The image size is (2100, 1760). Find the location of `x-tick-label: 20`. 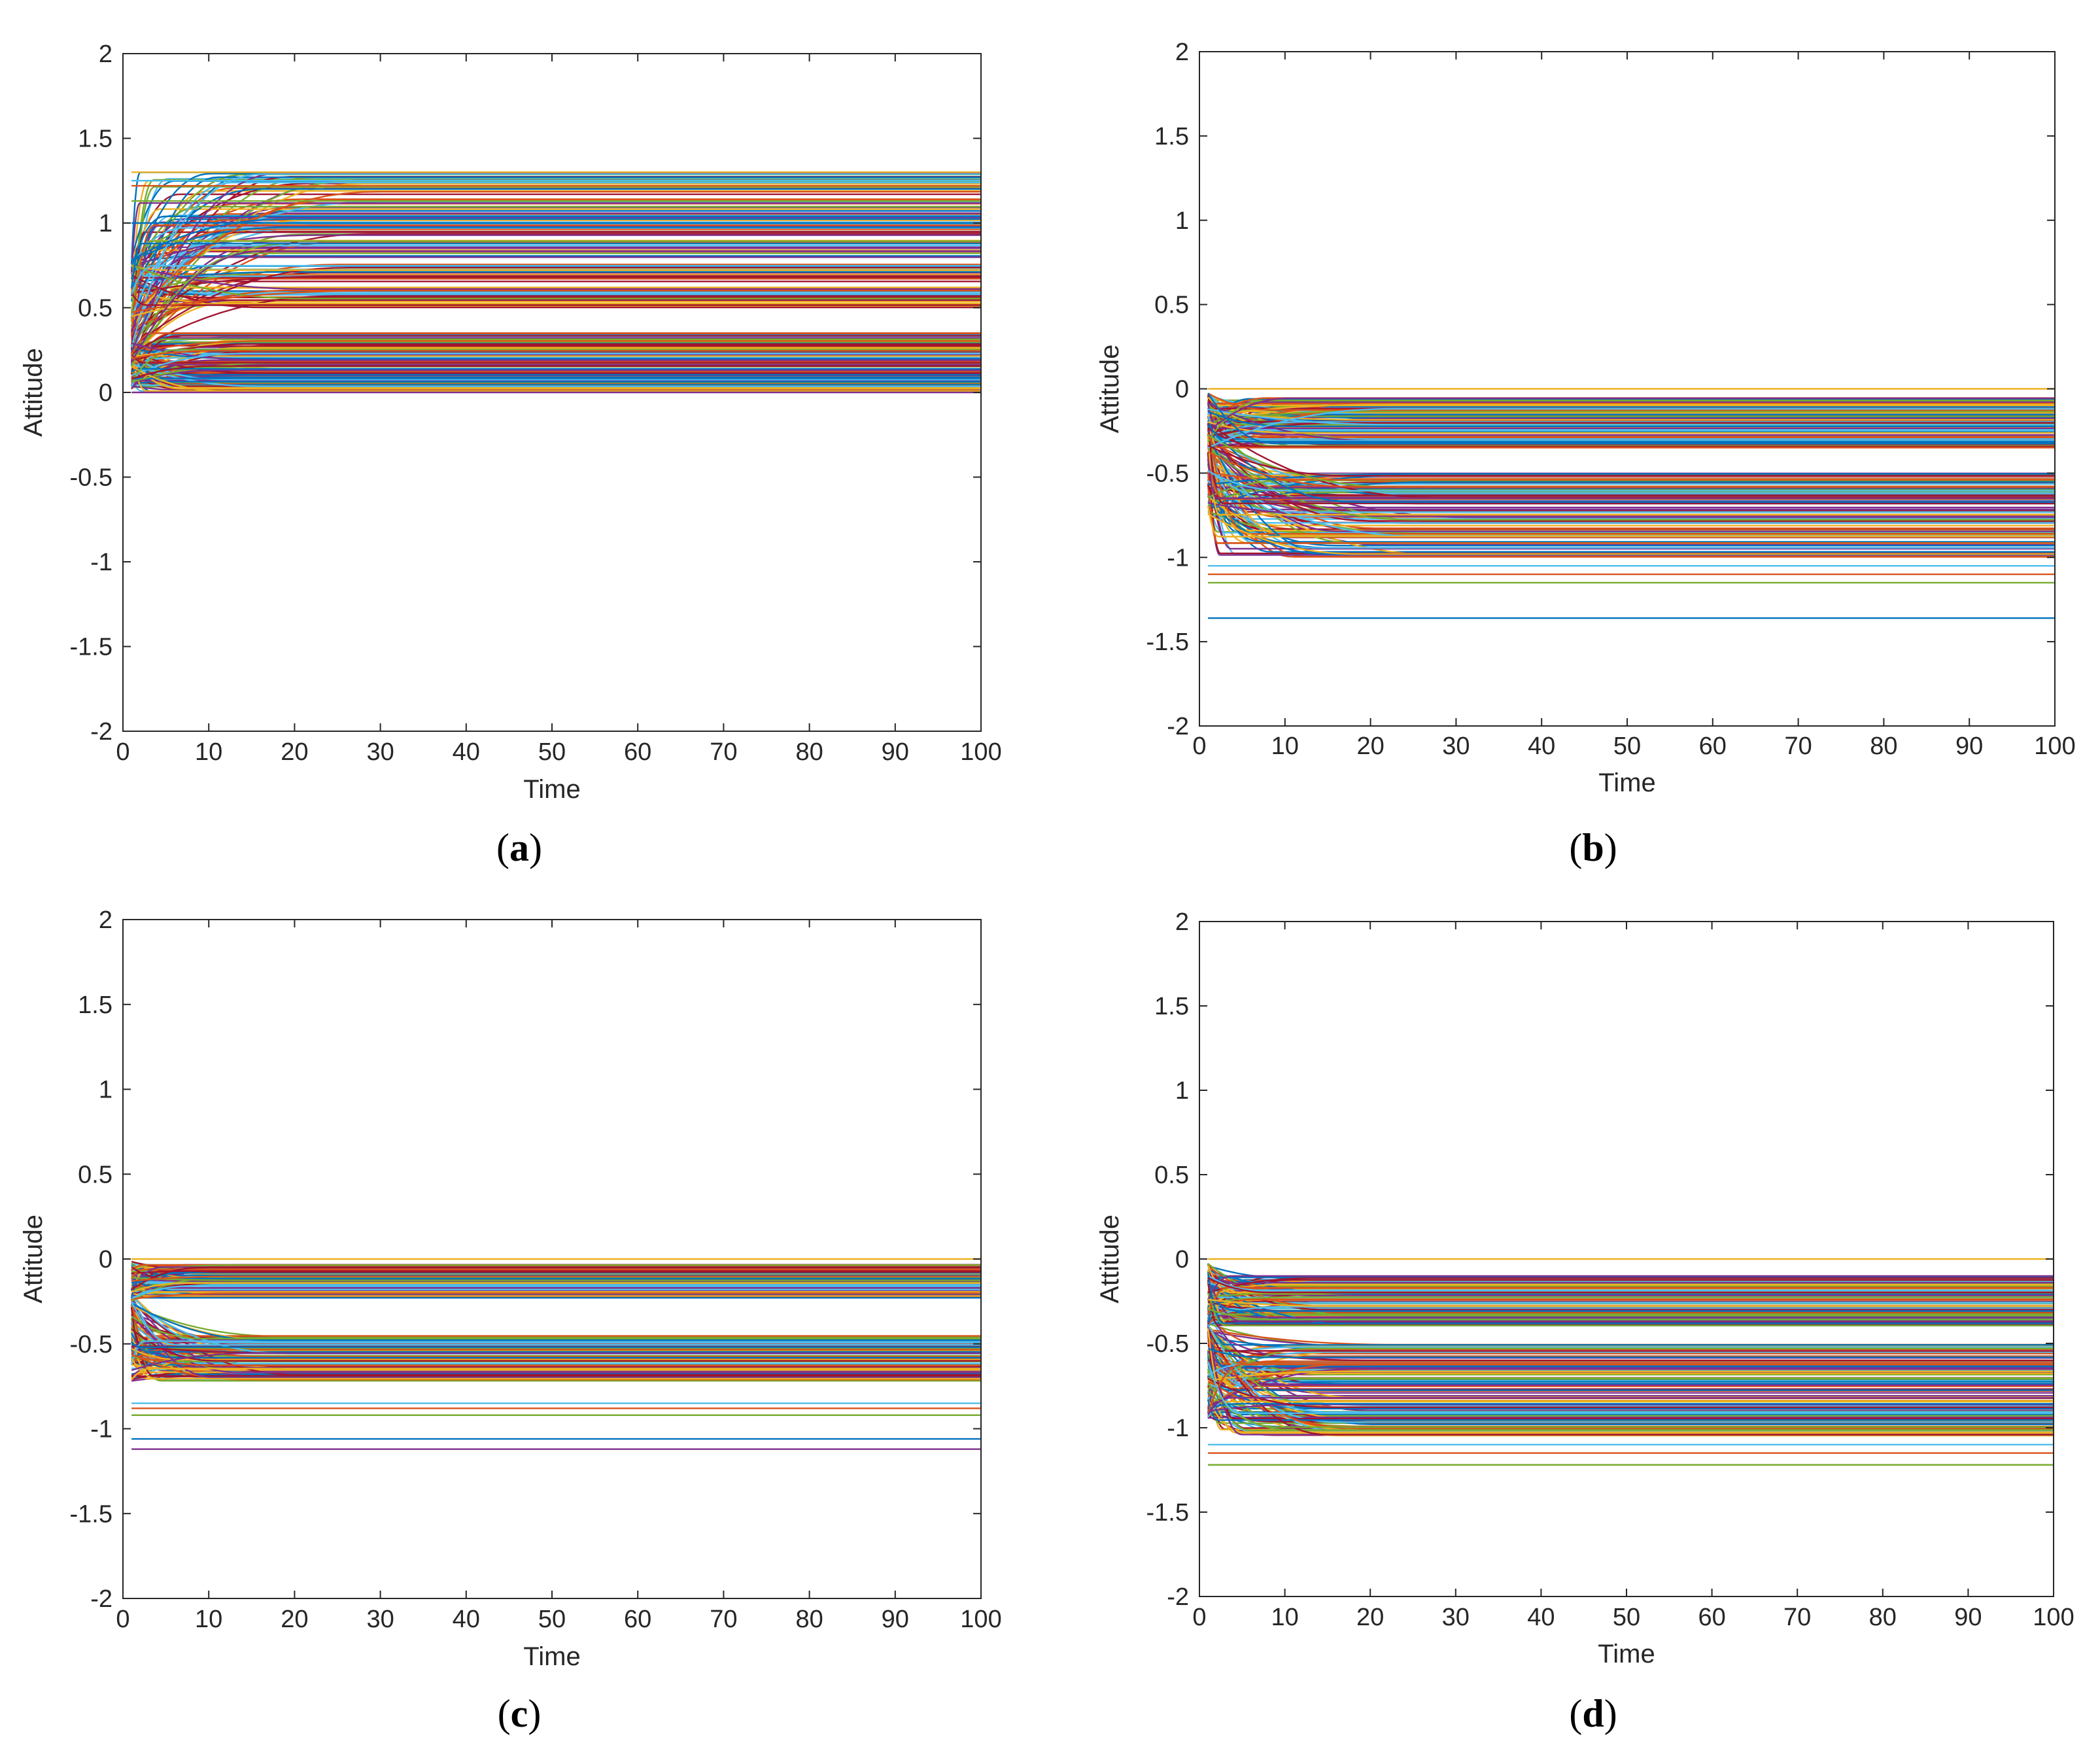

x-tick-label: 20 is located at coordinates (294, 752).